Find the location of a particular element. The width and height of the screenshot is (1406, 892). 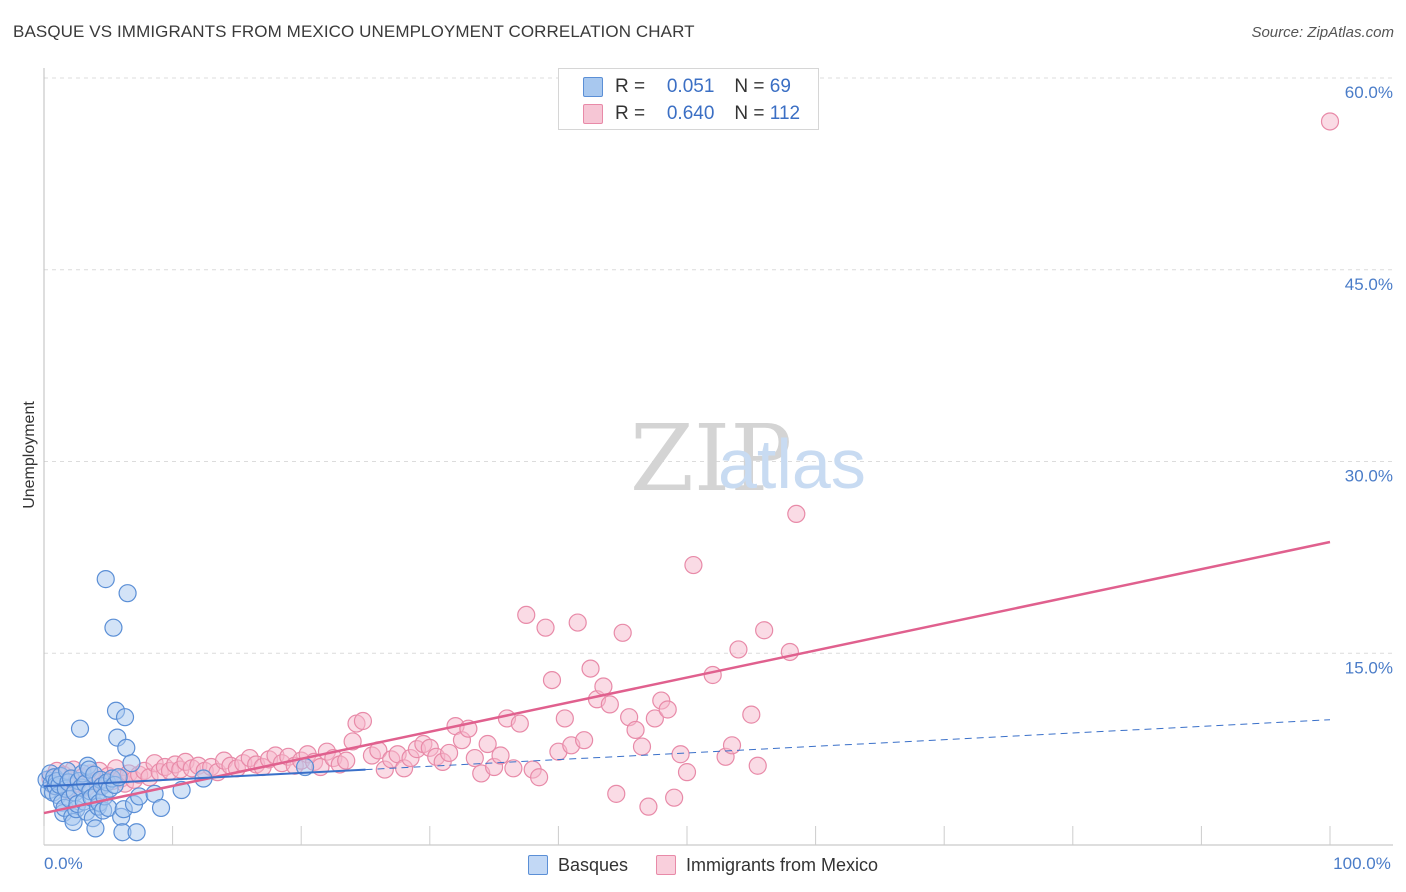

legend-n-value: 112 is located at coordinates (785, 113).